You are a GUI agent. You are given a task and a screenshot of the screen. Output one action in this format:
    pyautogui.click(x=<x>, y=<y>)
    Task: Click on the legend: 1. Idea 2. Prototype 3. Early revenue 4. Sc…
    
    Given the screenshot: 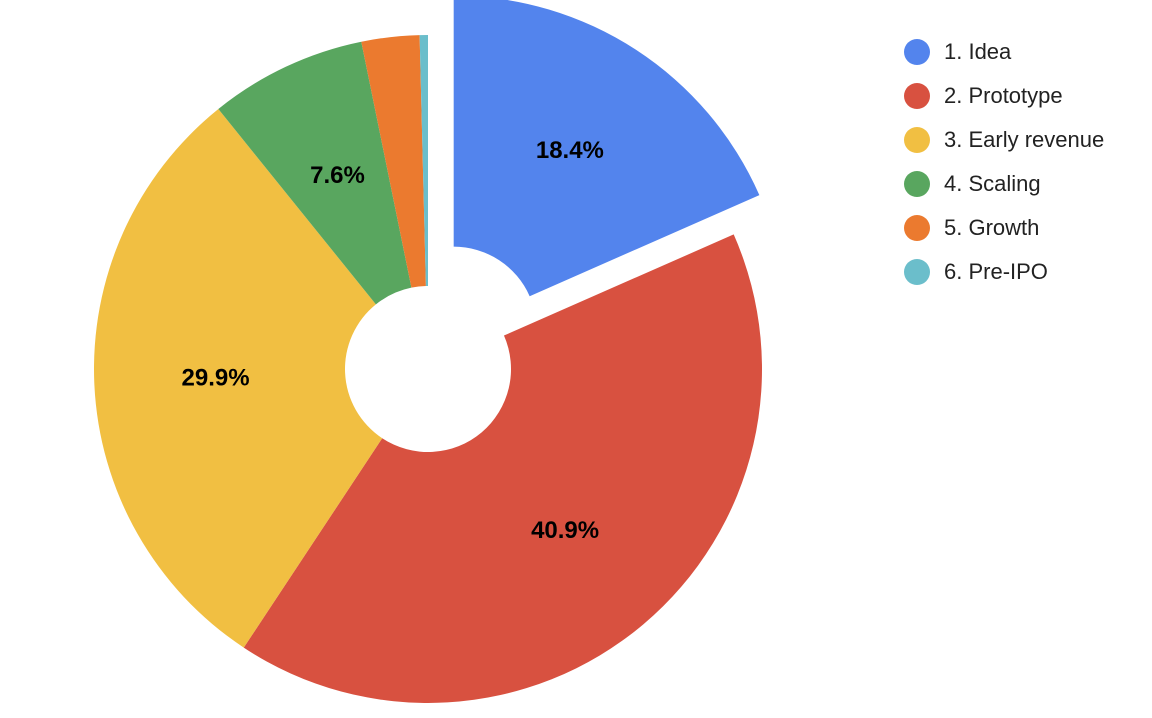 What is the action you would take?
    pyautogui.click(x=1004, y=162)
    